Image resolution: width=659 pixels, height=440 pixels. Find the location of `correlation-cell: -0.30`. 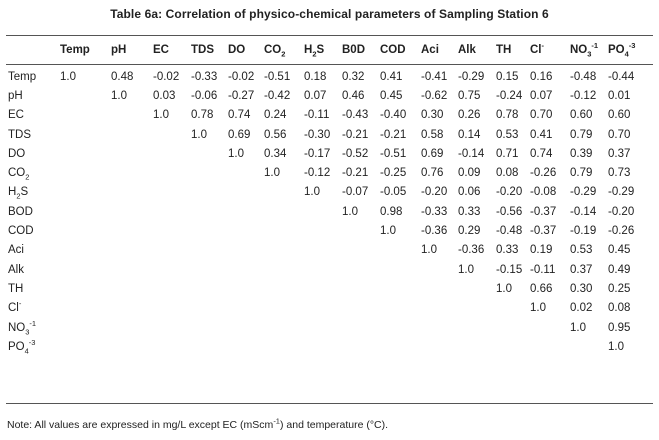

correlation-cell: -0.30 is located at coordinates (317, 134).